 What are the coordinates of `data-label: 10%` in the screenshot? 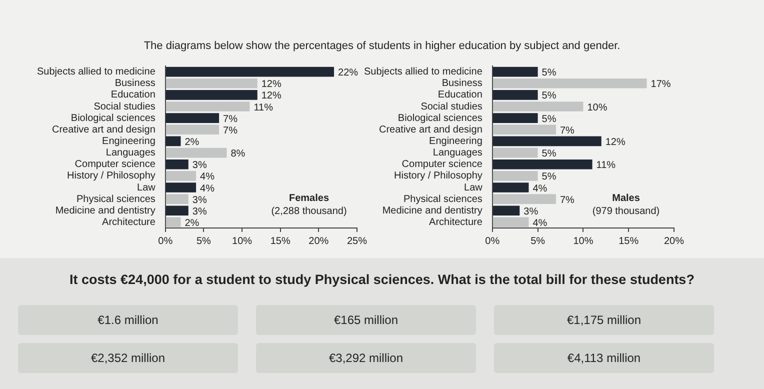 It's located at (597, 108).